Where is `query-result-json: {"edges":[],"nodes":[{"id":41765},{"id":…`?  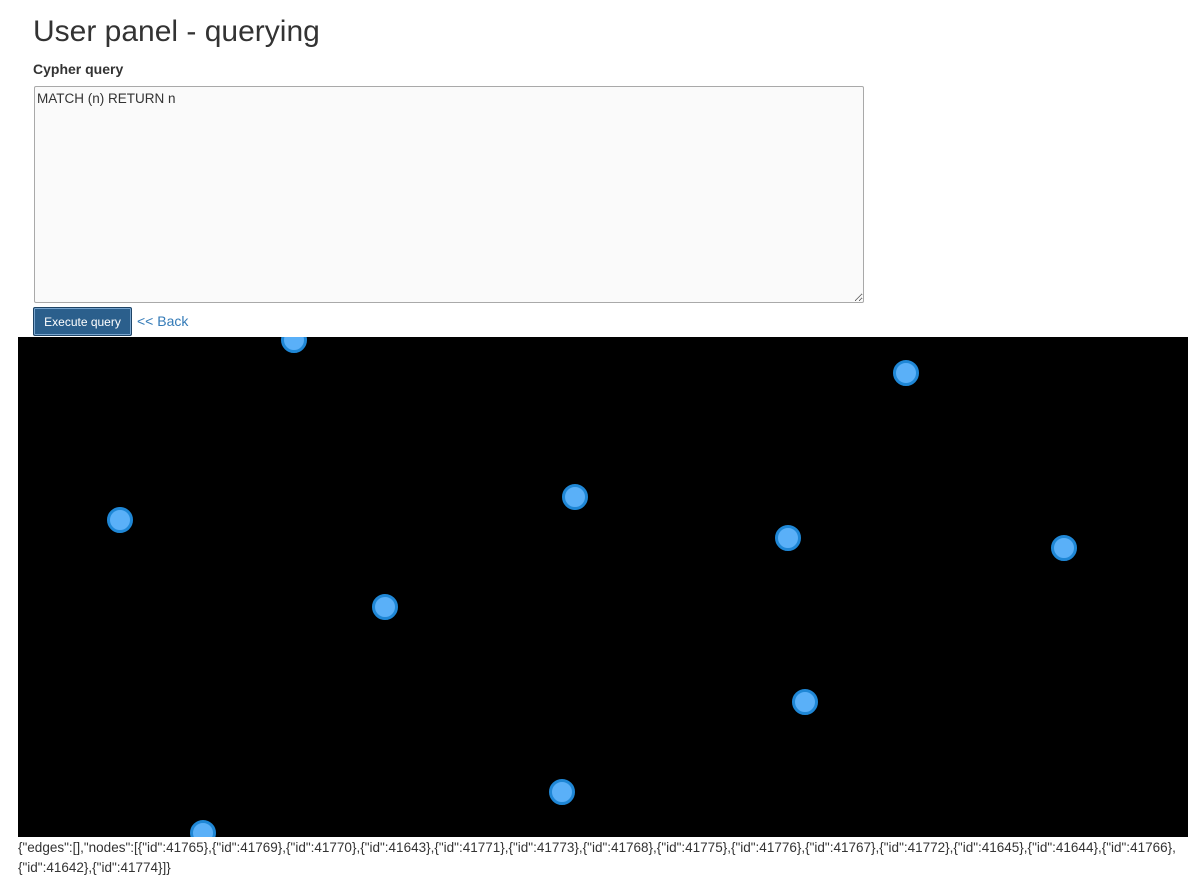
query-result-json: {"edges":[],"nodes":[{"id":41765},{"id":… is located at coordinates (597, 857).